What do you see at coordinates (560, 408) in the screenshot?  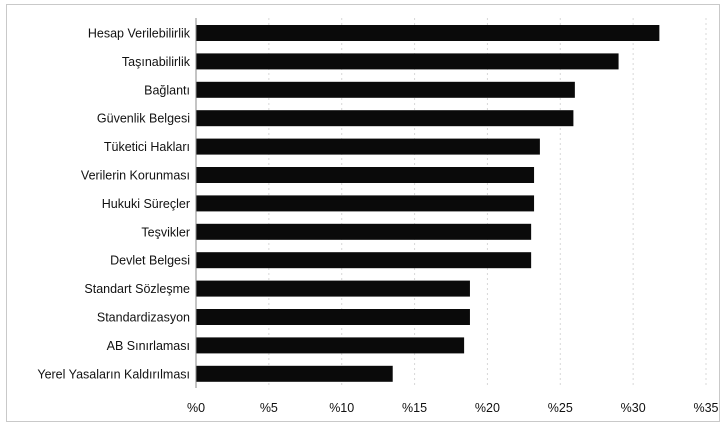 I see `x-tick-label: %25` at bounding box center [560, 408].